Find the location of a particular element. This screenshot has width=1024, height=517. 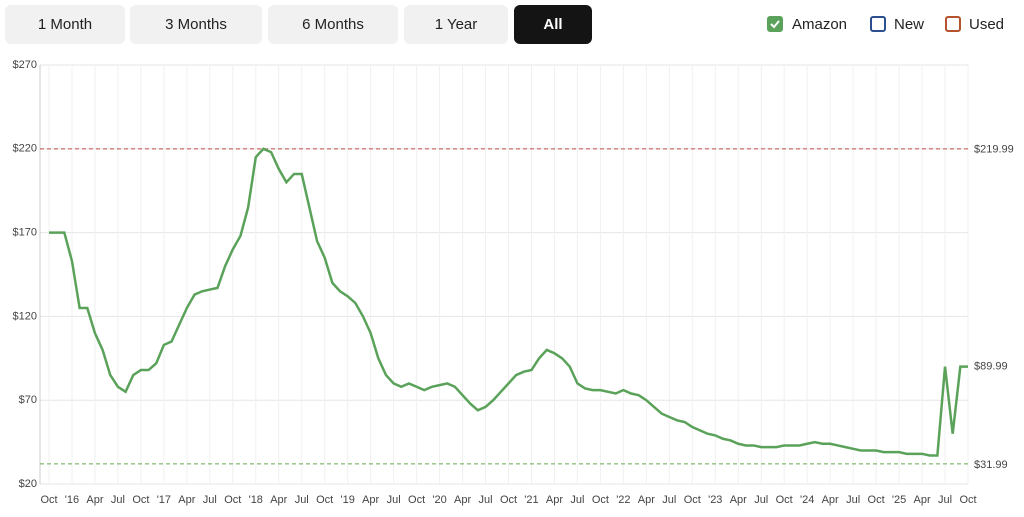

reference-label: $31.99 is located at coordinates (991, 465).